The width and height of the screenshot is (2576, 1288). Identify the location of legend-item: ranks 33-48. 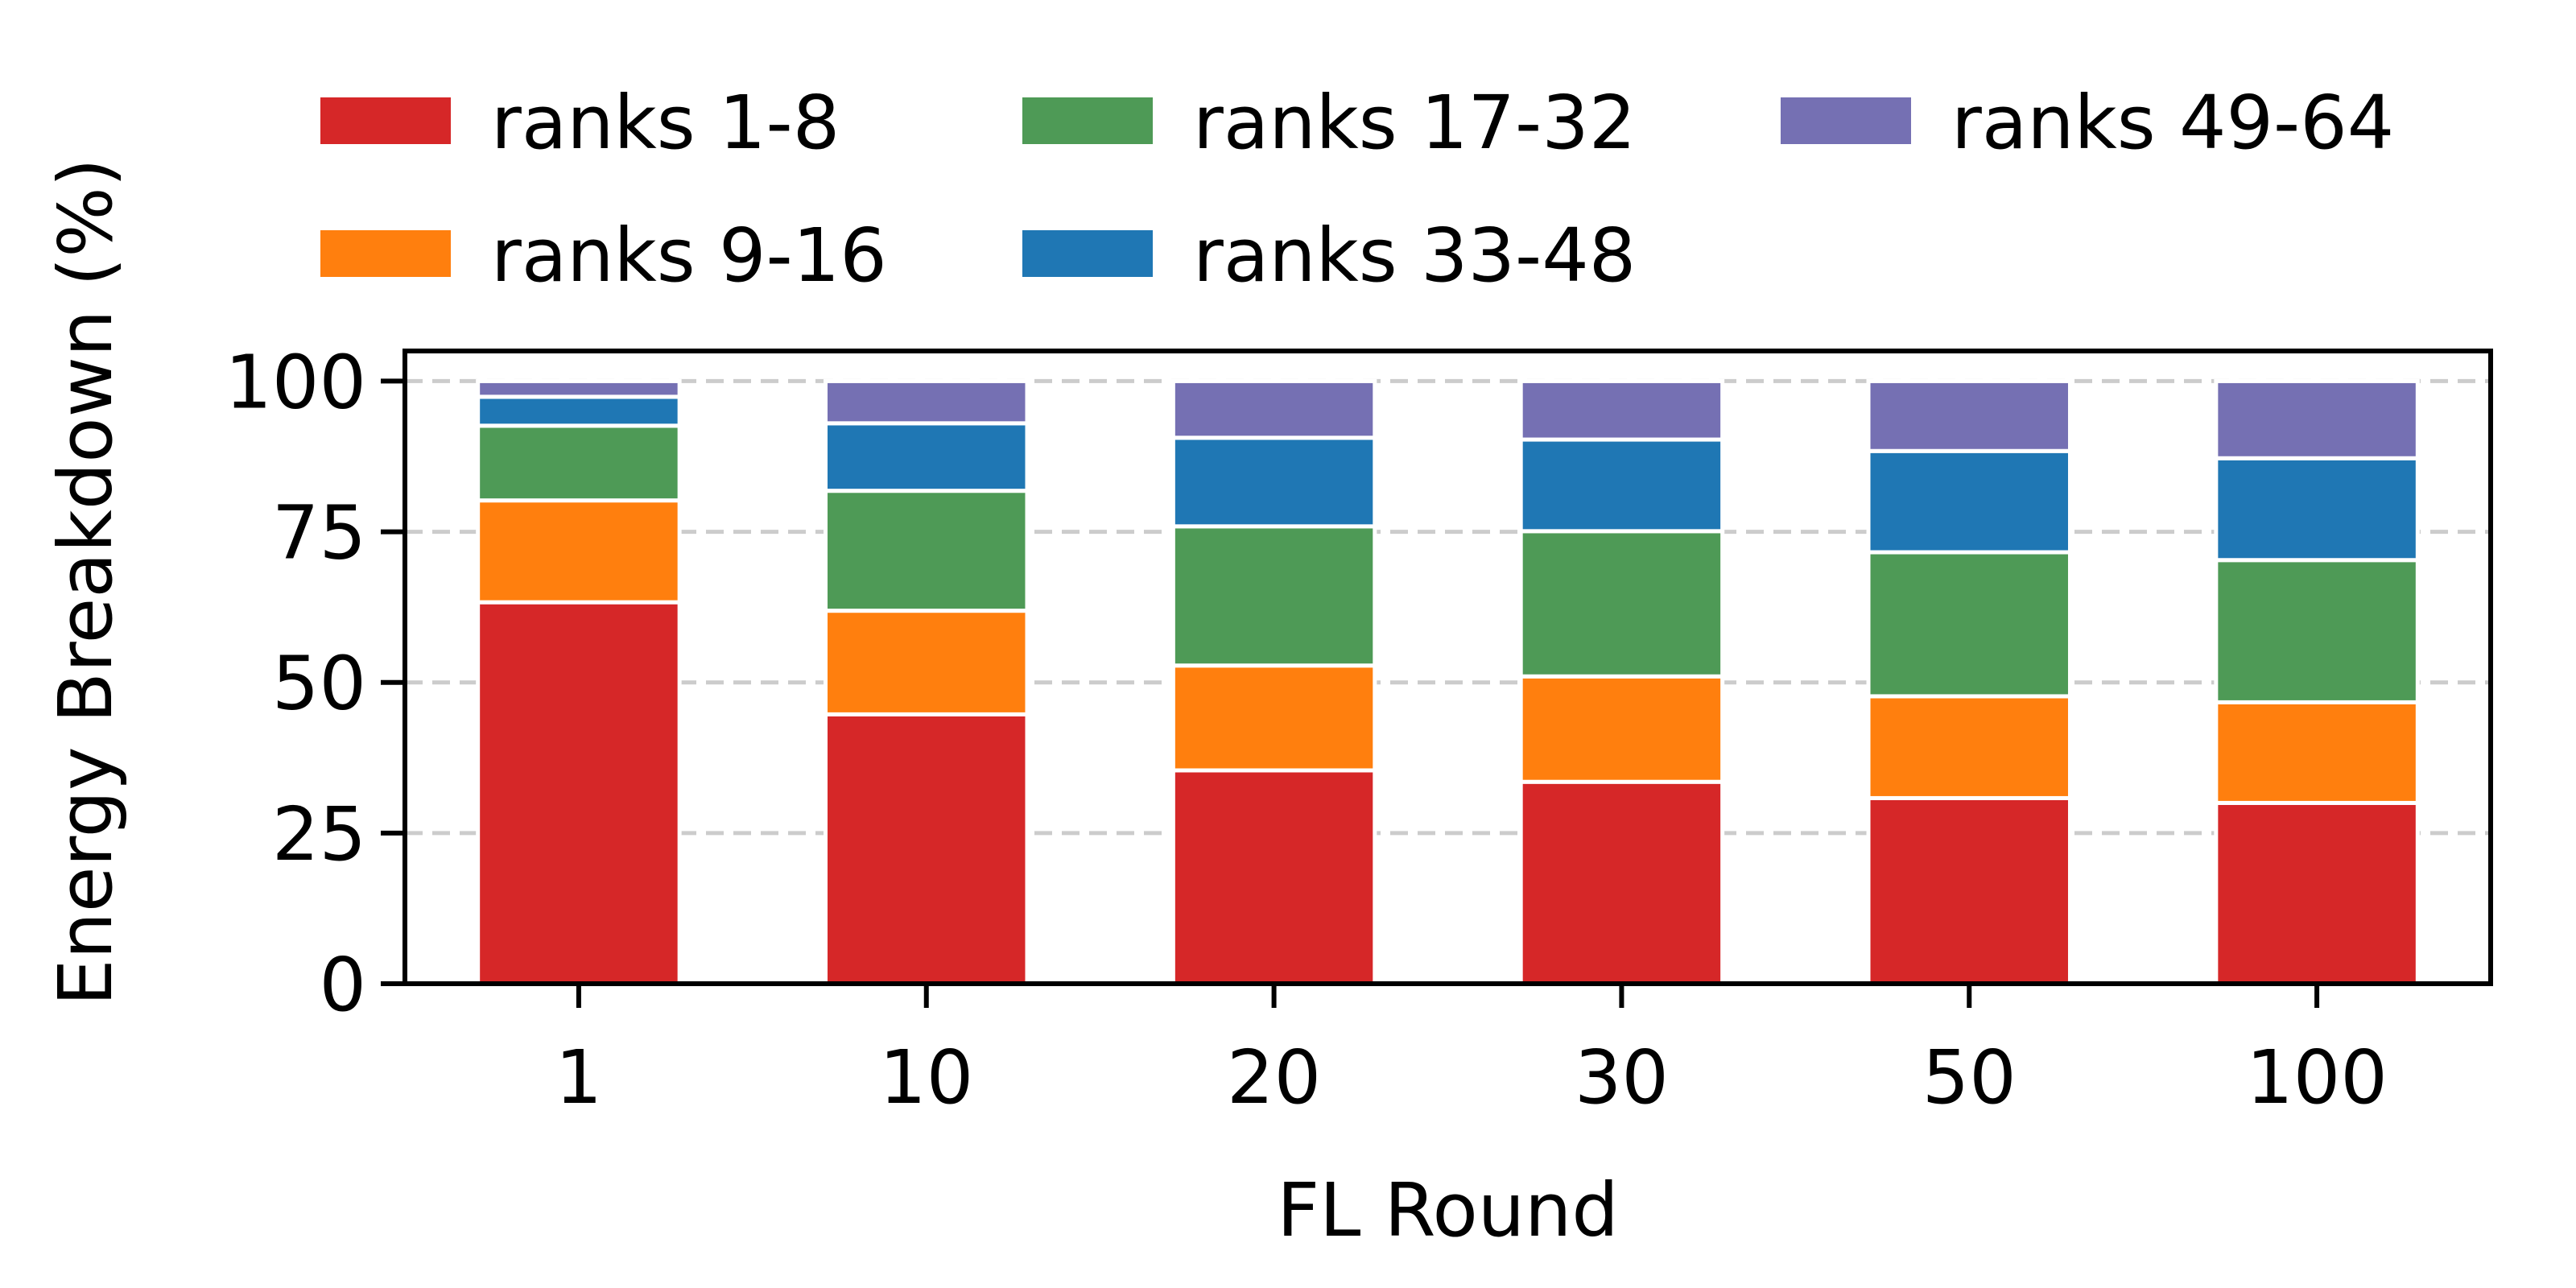
(1329, 256).